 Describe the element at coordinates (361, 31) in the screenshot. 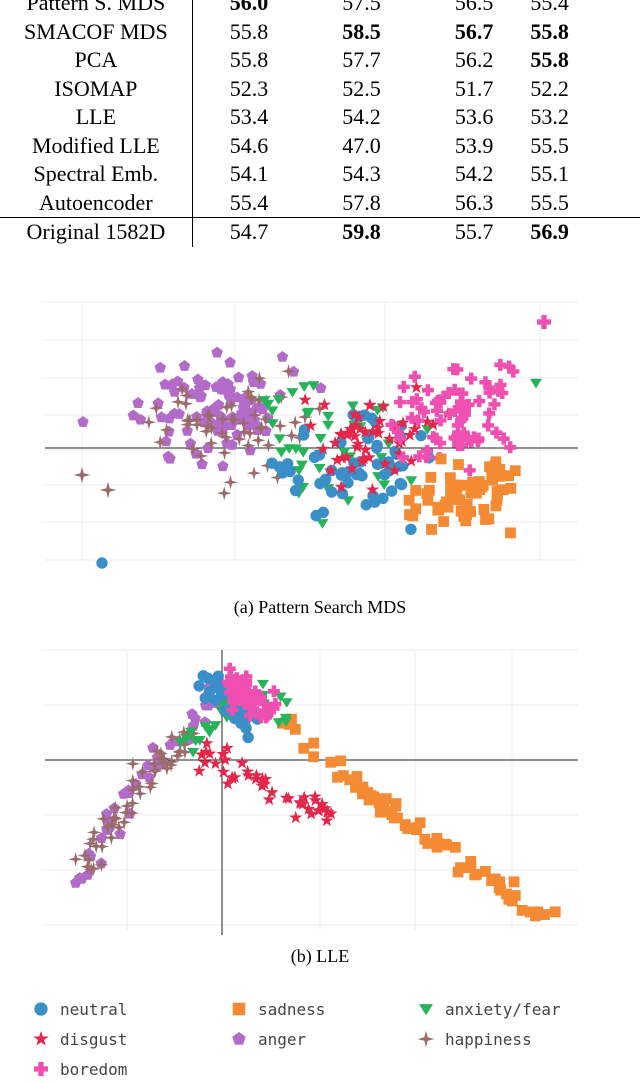

I see `value-cell: 58.5` at that location.